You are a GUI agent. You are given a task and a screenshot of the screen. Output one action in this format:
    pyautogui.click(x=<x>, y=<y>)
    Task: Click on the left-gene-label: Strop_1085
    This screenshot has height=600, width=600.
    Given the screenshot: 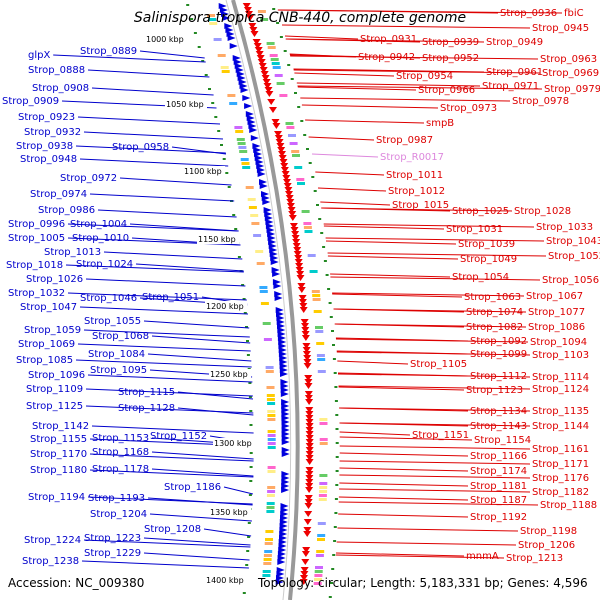 What is the action you would take?
    pyautogui.click(x=44, y=360)
    